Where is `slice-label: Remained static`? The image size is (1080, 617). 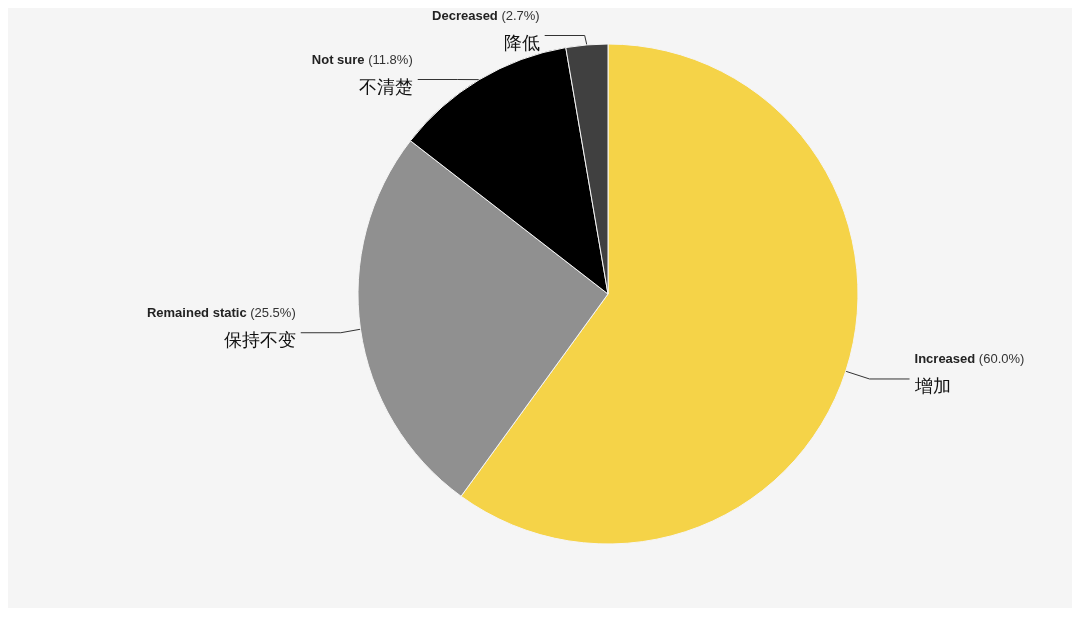
slice-label: Remained static is located at coordinates (196, 313).